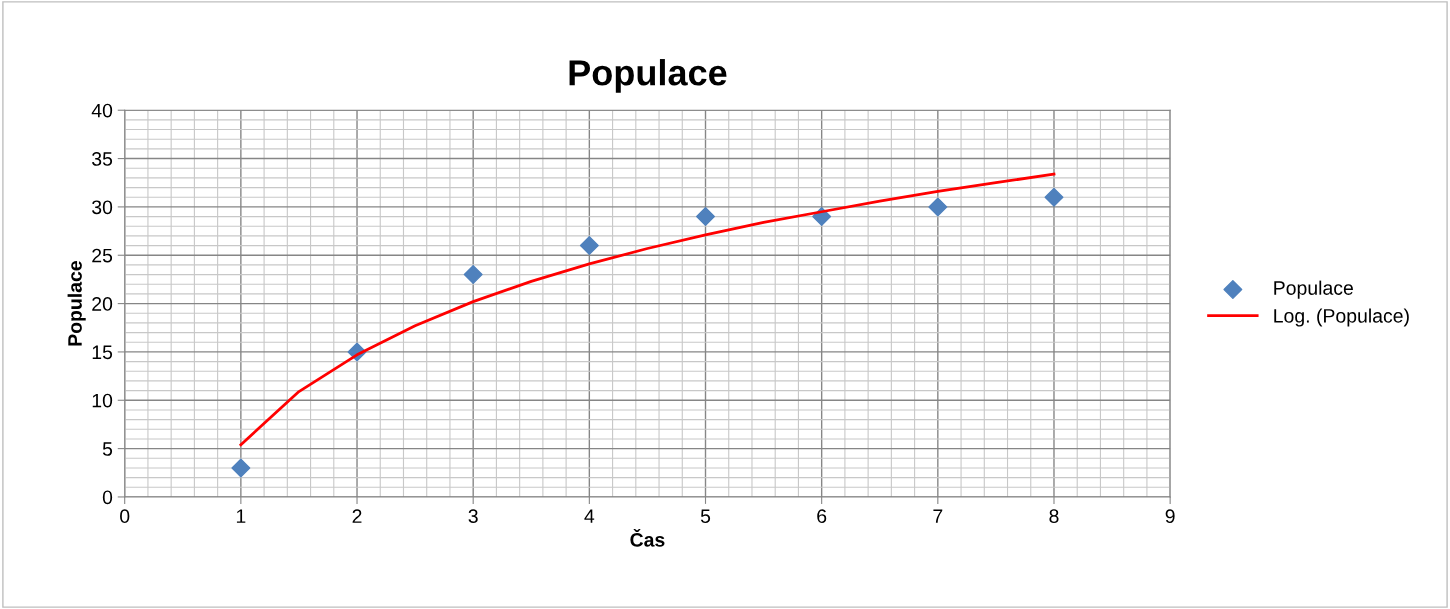 The image size is (1450, 609). Describe the element at coordinates (102, 207) in the screenshot. I see `y-tick-label: 30` at that location.